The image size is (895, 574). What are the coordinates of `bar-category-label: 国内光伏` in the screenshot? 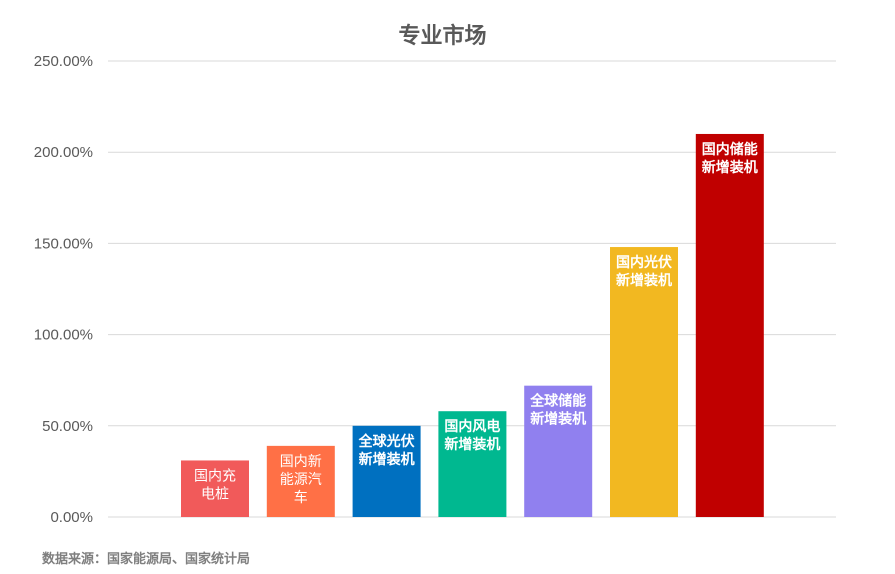 It's located at (644, 262).